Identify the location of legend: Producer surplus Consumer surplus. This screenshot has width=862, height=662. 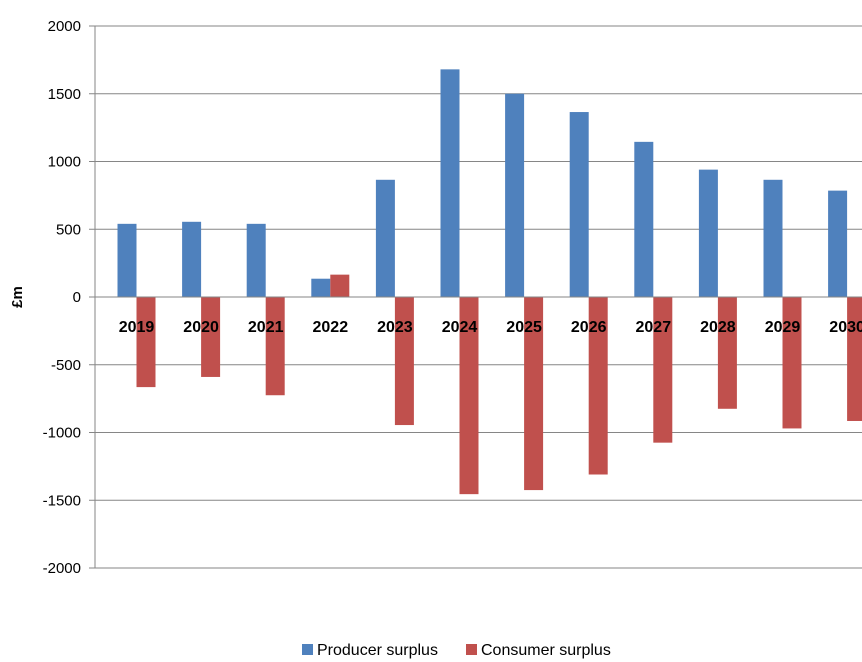
(456, 650).